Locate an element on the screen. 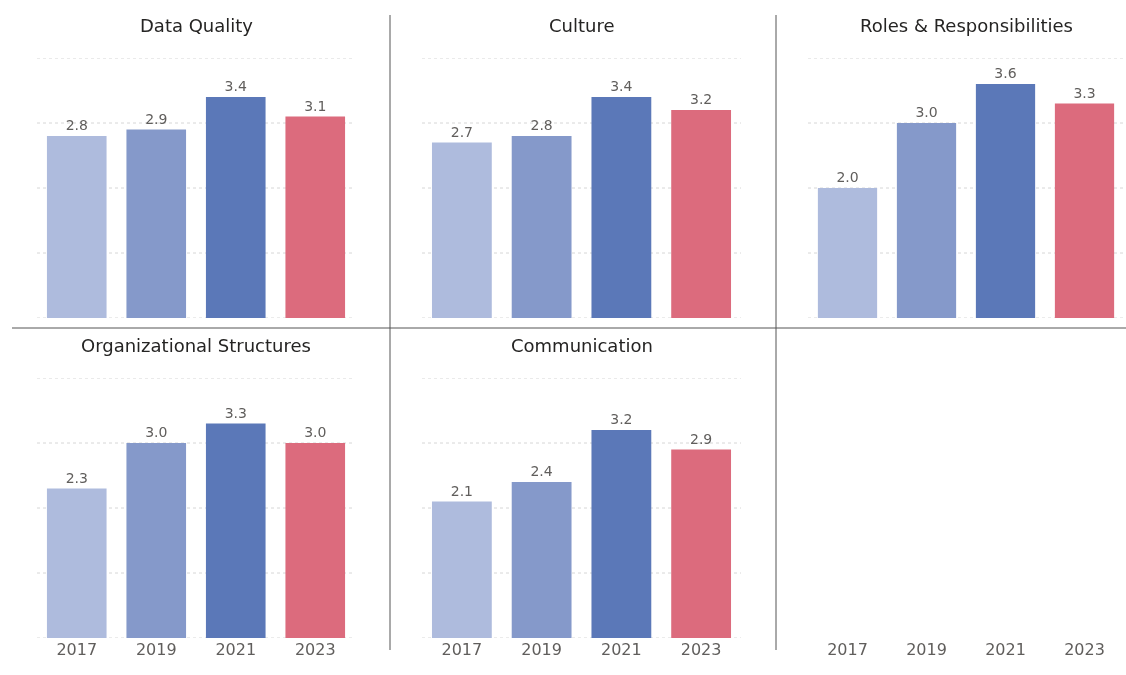  data-label: 2.3 is located at coordinates (76, 477).